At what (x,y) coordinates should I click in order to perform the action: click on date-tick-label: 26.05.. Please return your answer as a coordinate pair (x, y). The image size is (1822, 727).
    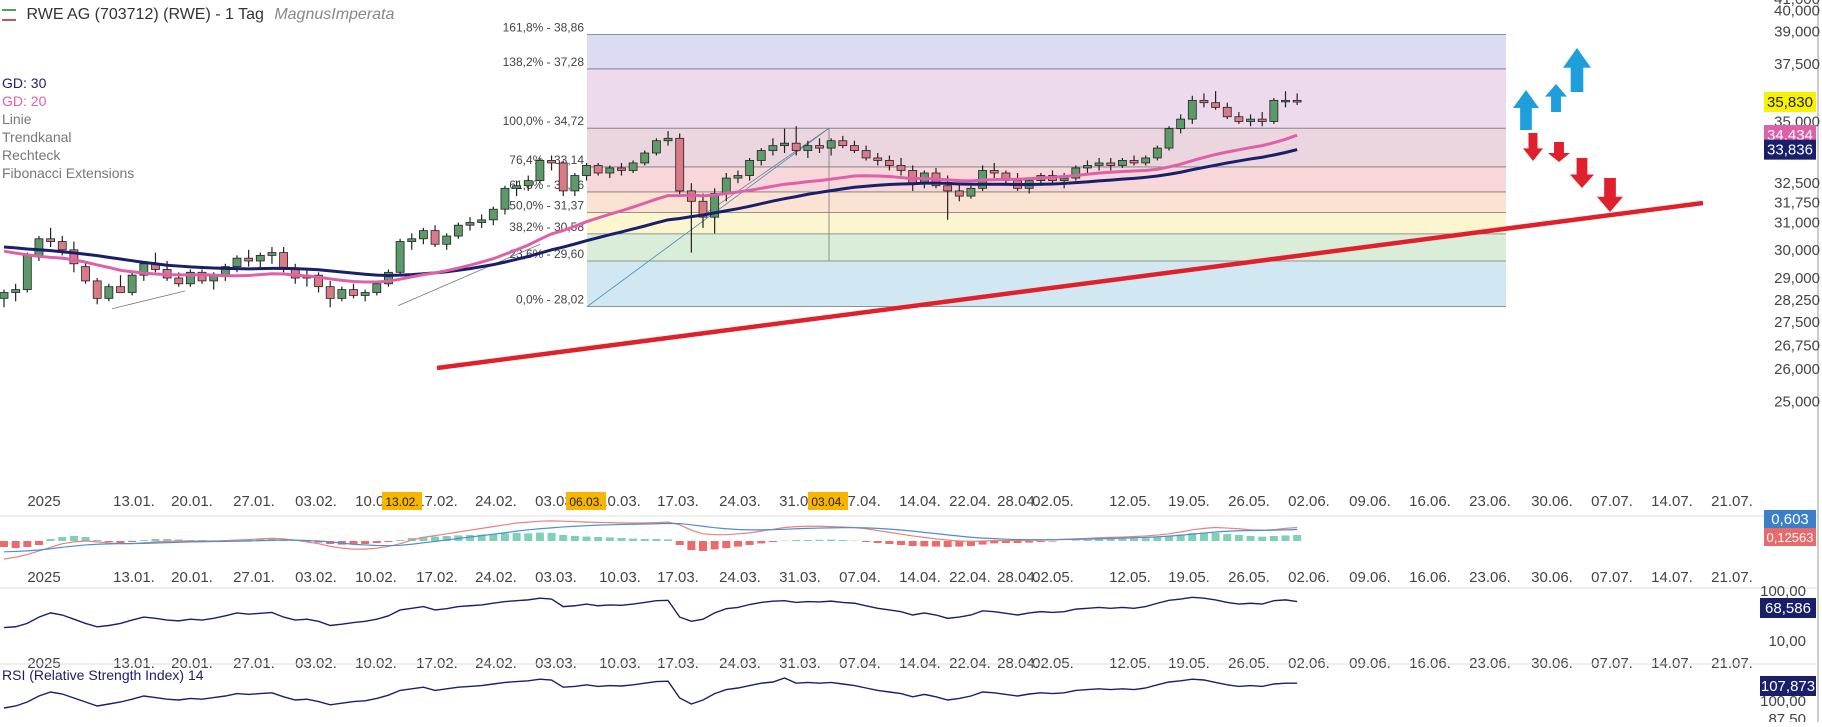
    Looking at the image, I should click on (1249, 501).